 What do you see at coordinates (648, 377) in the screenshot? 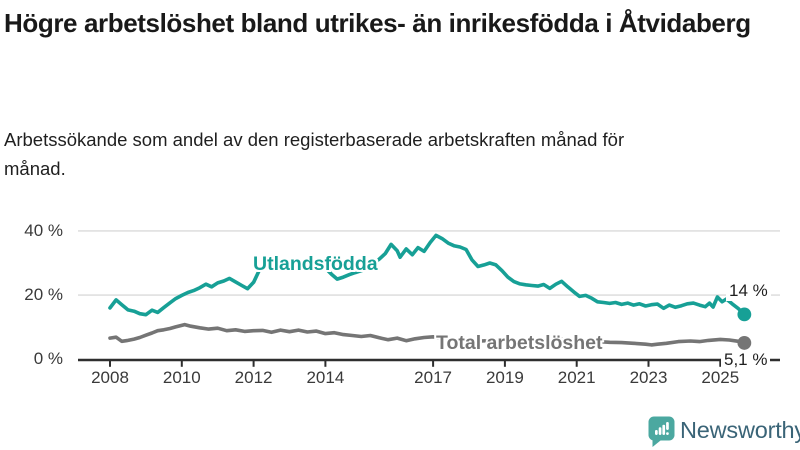
I see `x-axis-tick-label: 2023` at bounding box center [648, 377].